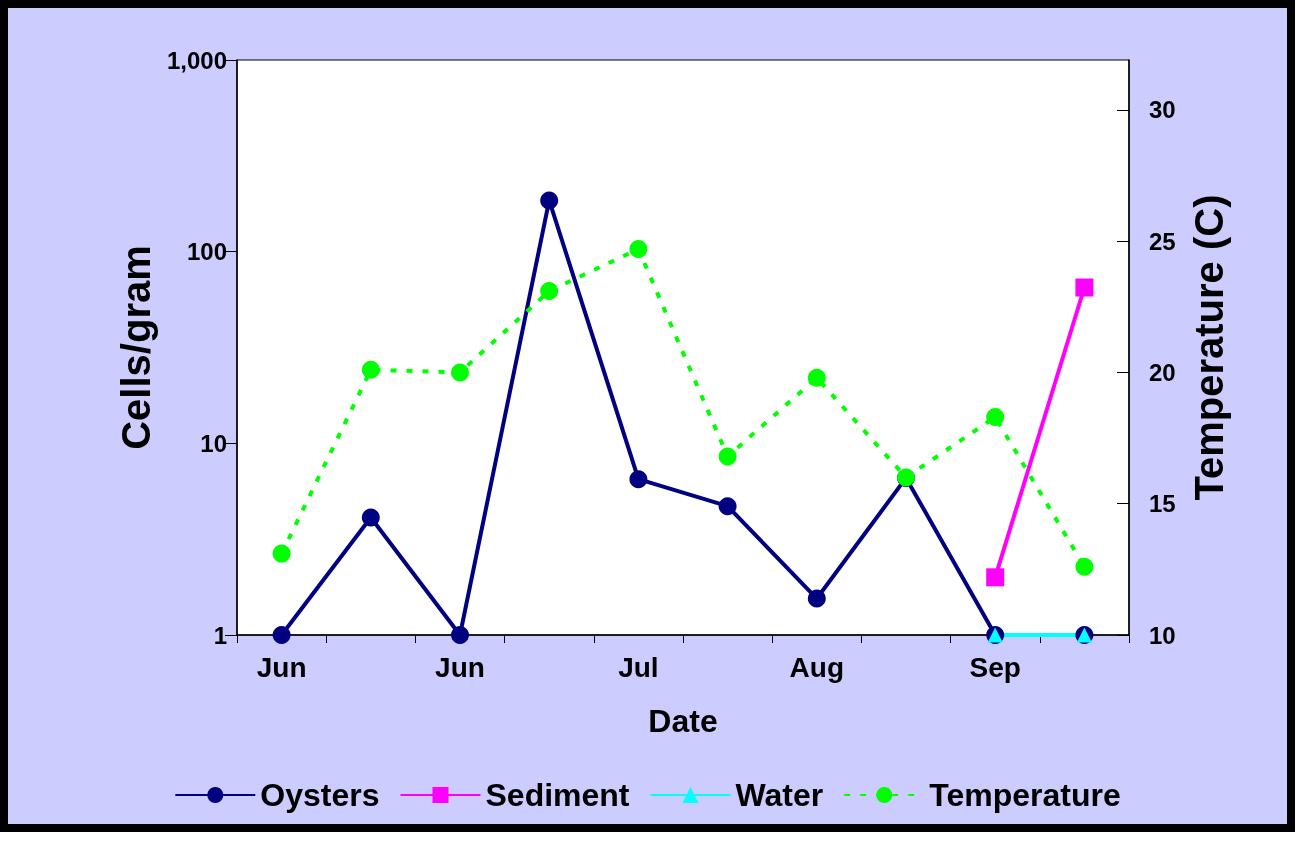 This screenshot has height=848, width=1311. Describe the element at coordinates (1162, 372) in the screenshot. I see `y2-tick-label: 20` at that location.